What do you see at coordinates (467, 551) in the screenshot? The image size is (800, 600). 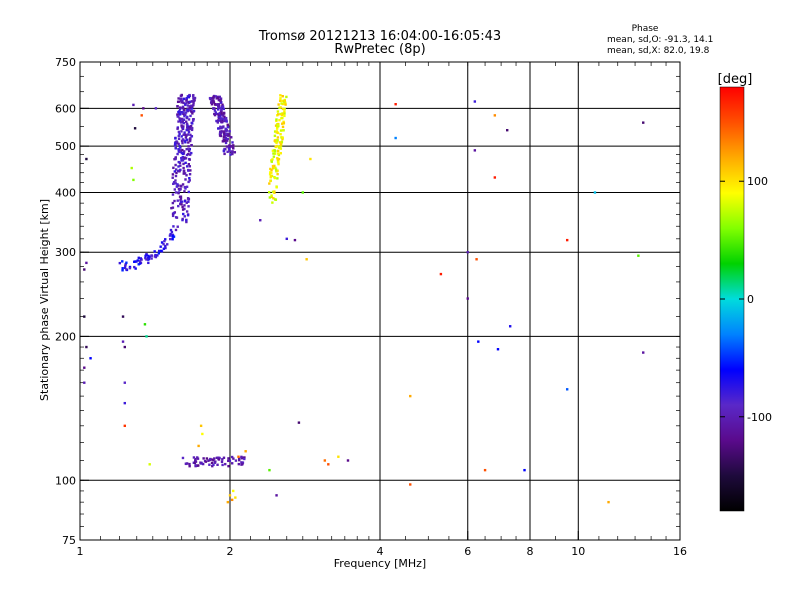 I see `x-tick-label: 6` at bounding box center [467, 551].